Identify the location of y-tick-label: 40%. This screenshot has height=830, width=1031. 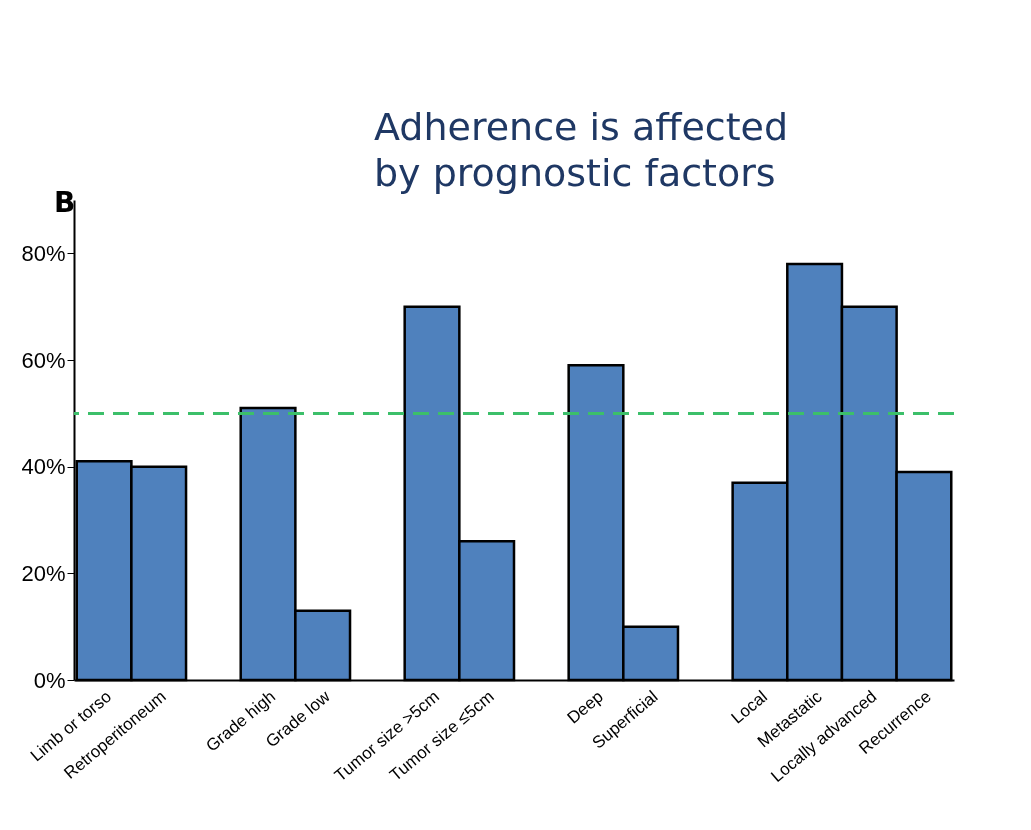
(43, 467).